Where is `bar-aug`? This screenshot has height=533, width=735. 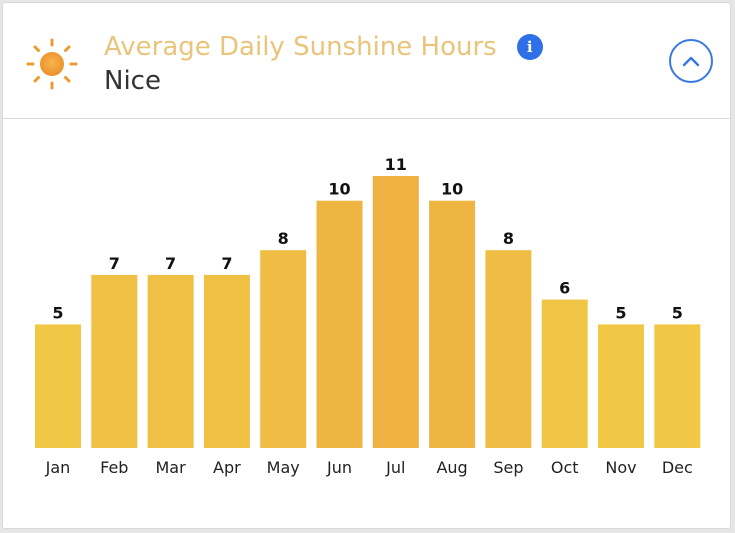
bar-aug is located at coordinates (452, 324).